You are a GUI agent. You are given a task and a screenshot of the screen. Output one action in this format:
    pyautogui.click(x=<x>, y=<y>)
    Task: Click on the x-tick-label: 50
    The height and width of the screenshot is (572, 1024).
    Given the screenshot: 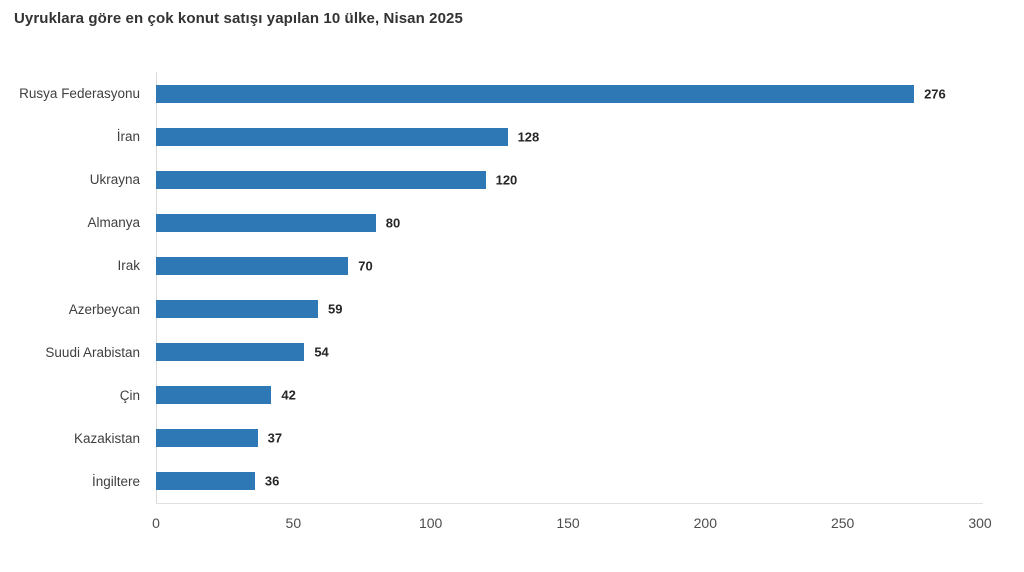 What is the action you would take?
    pyautogui.click(x=293, y=523)
    